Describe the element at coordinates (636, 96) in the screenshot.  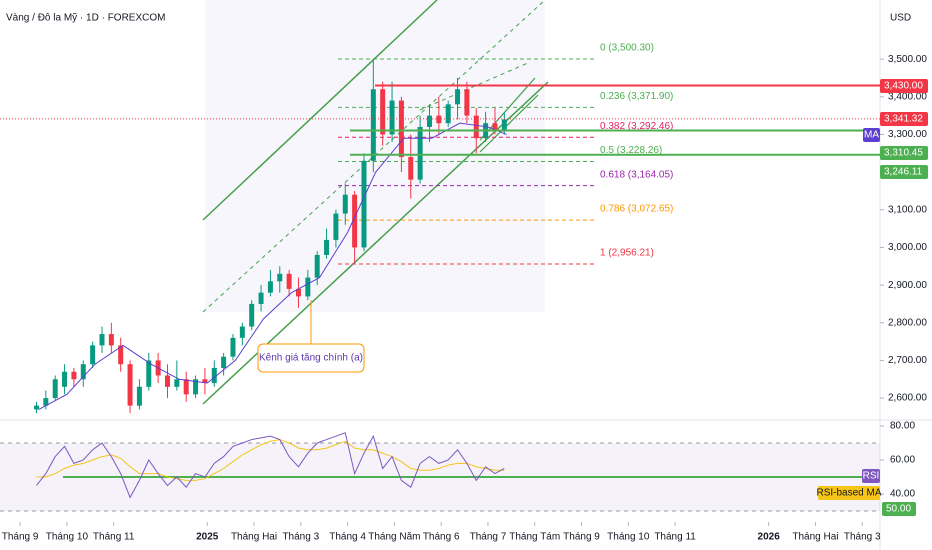
I see `fib-label: 0.236 (3,371.90)` at that location.